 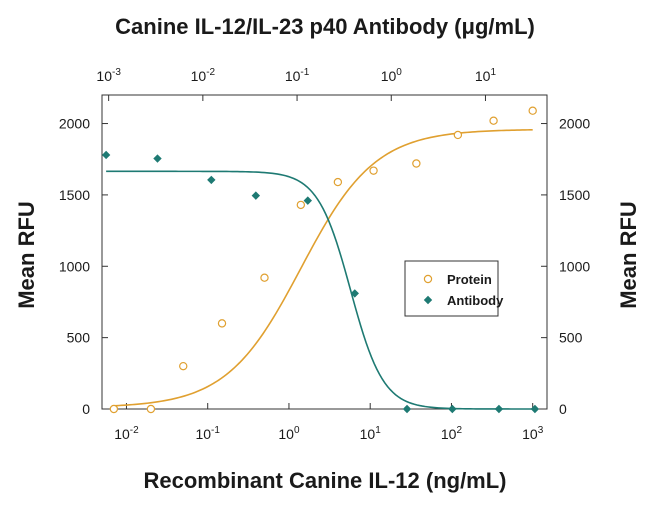 I want to click on left-y-tick-label: 1500, so click(x=74, y=195).